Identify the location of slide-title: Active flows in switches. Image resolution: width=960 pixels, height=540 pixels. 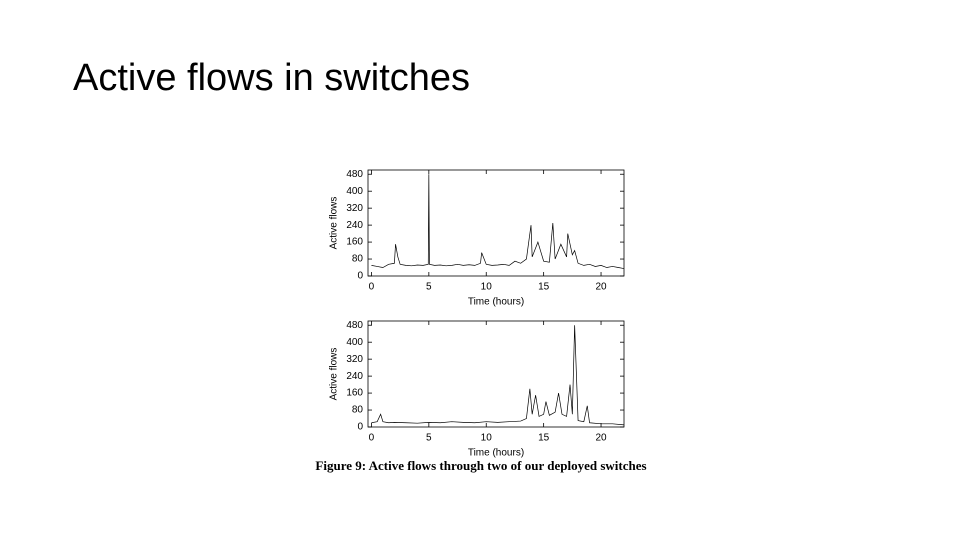
(271, 78).